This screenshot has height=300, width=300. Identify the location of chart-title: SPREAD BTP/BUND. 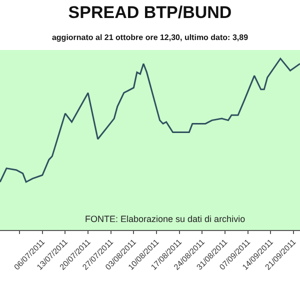
(150, 12).